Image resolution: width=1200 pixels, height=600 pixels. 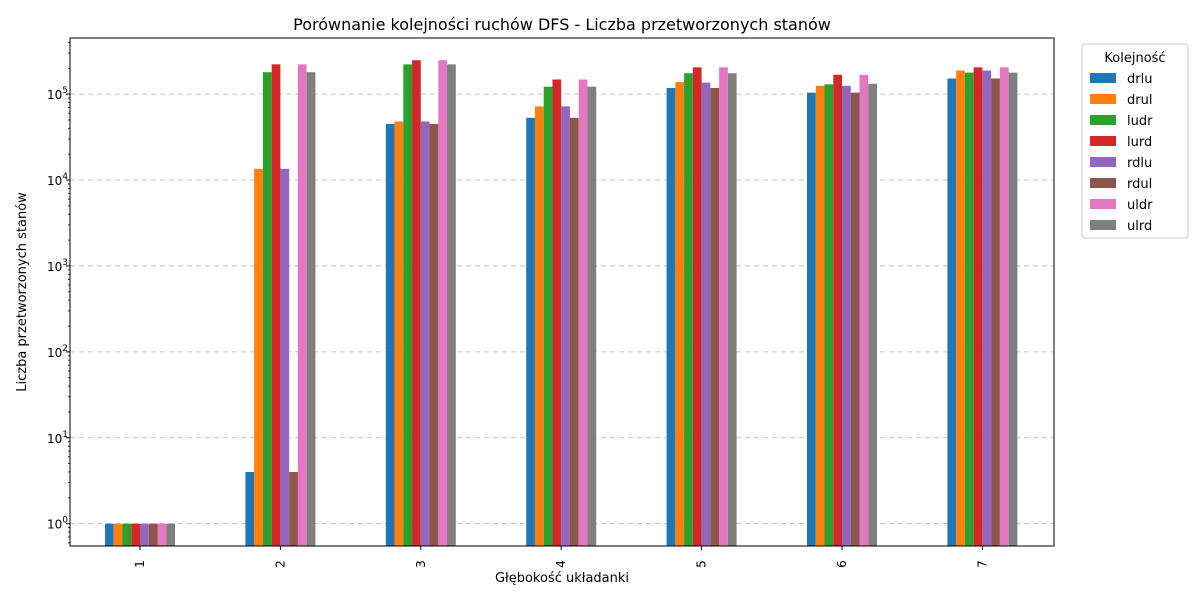 What do you see at coordinates (1139, 100) in the screenshot?
I see `legend-label-drul: drul` at bounding box center [1139, 100].